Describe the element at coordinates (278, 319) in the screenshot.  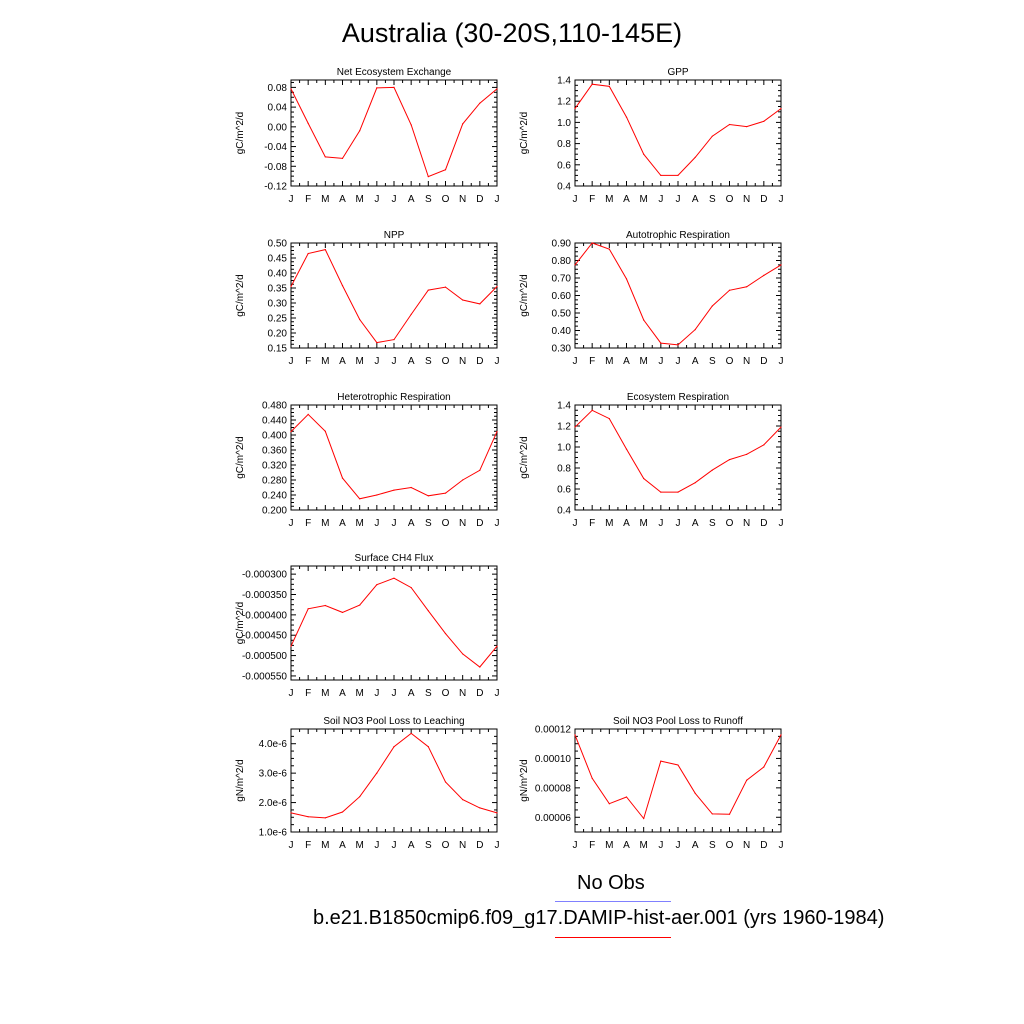
I see `y-tick-label: 0.25` at that location.